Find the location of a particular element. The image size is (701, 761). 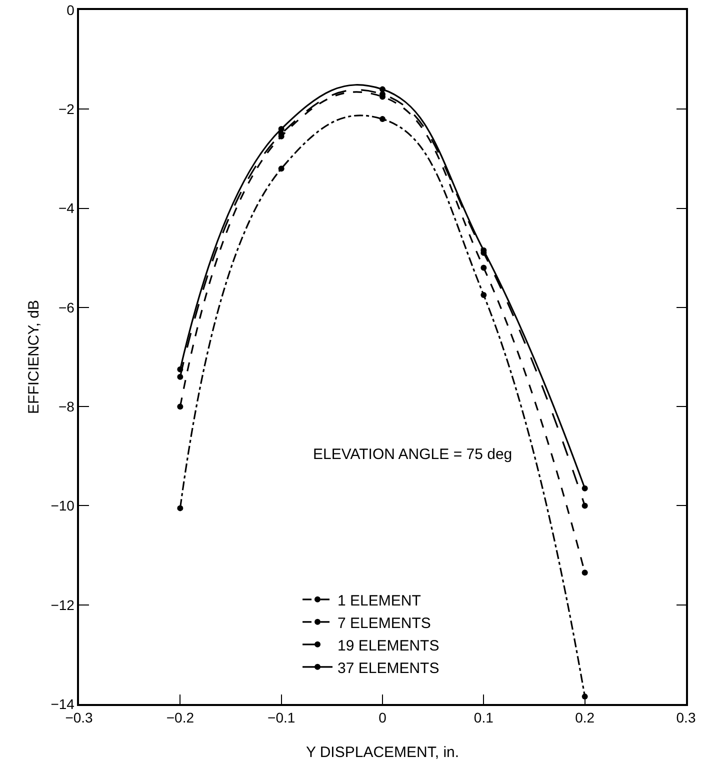

y-tick-label: −14 is located at coordinates (62, 704).